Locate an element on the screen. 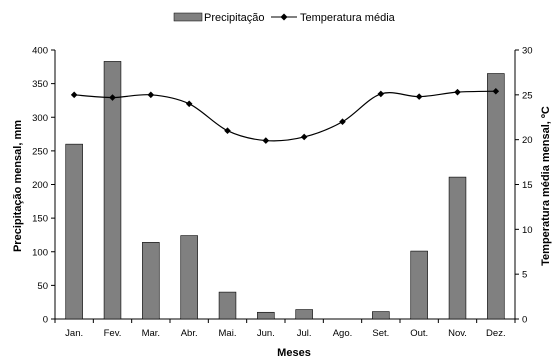 The image size is (559, 361). x-tick-label: Out. is located at coordinates (419, 333).